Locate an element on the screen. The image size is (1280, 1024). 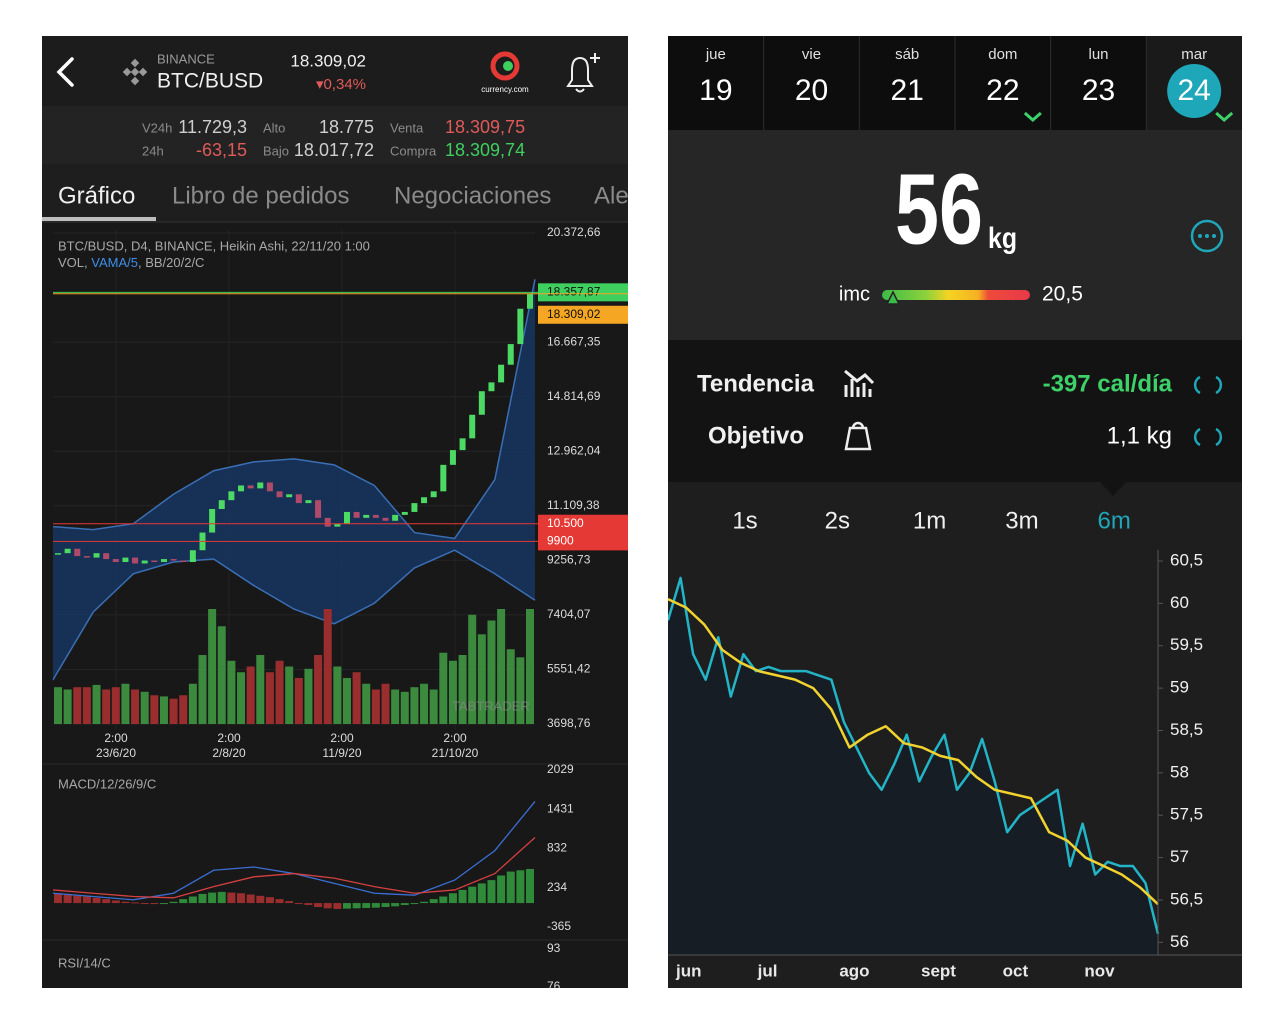
range-tab: 1s is located at coordinates (744, 520).